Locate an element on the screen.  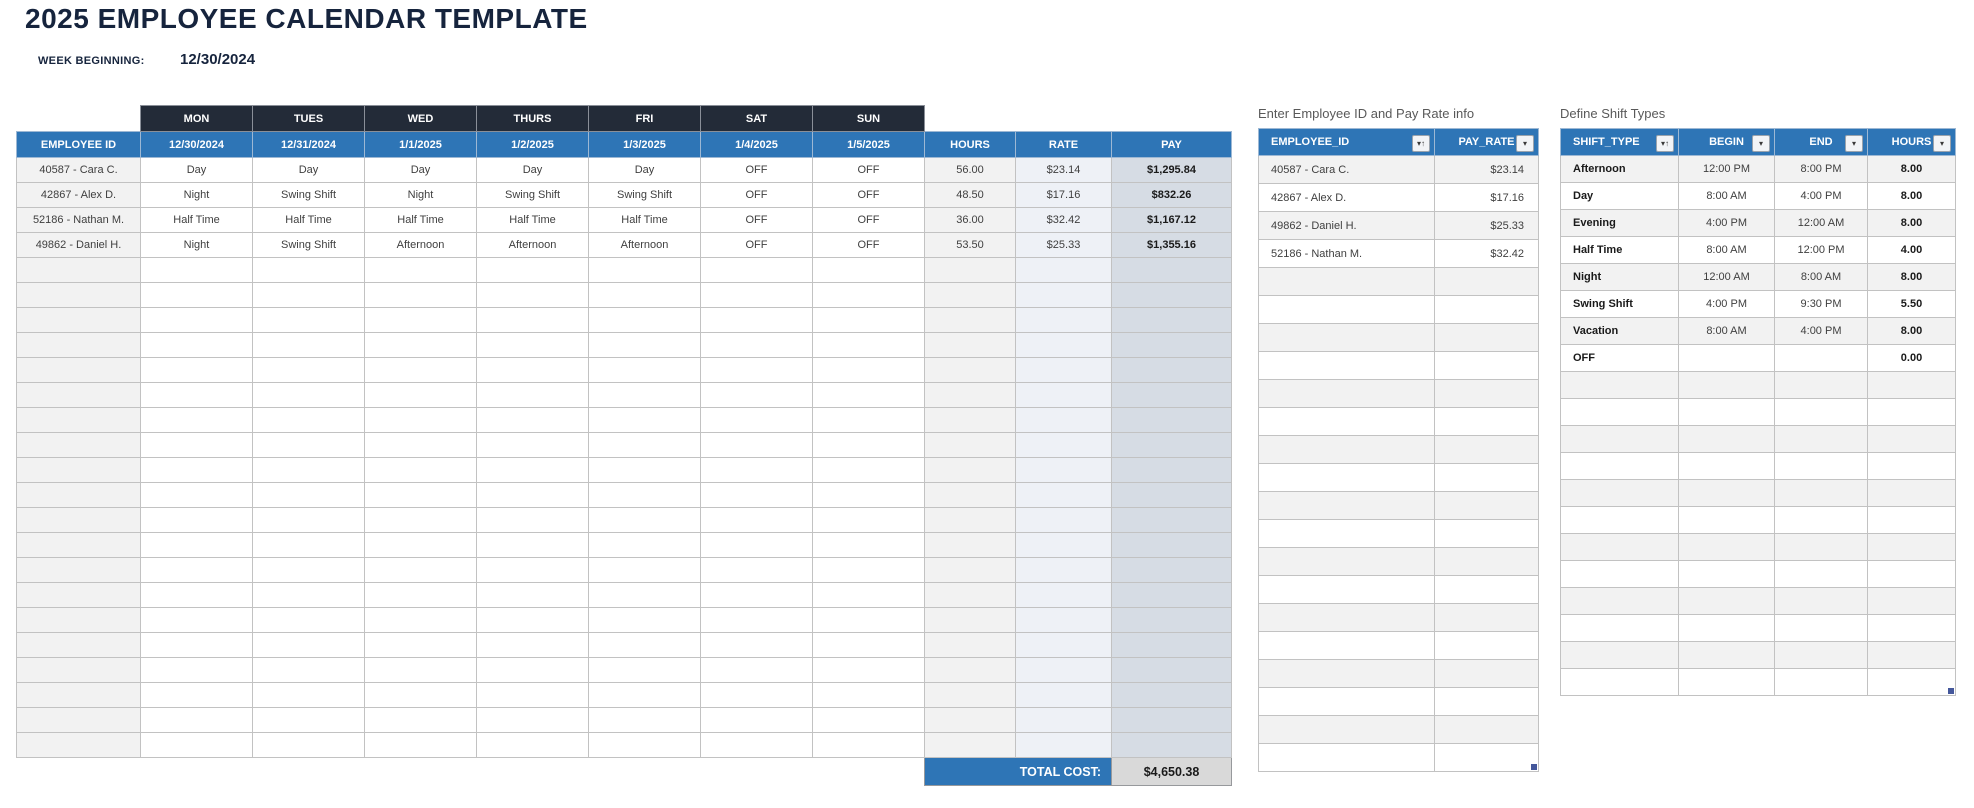
pay-cell: $1,355.16 is located at coordinates (1171, 245).